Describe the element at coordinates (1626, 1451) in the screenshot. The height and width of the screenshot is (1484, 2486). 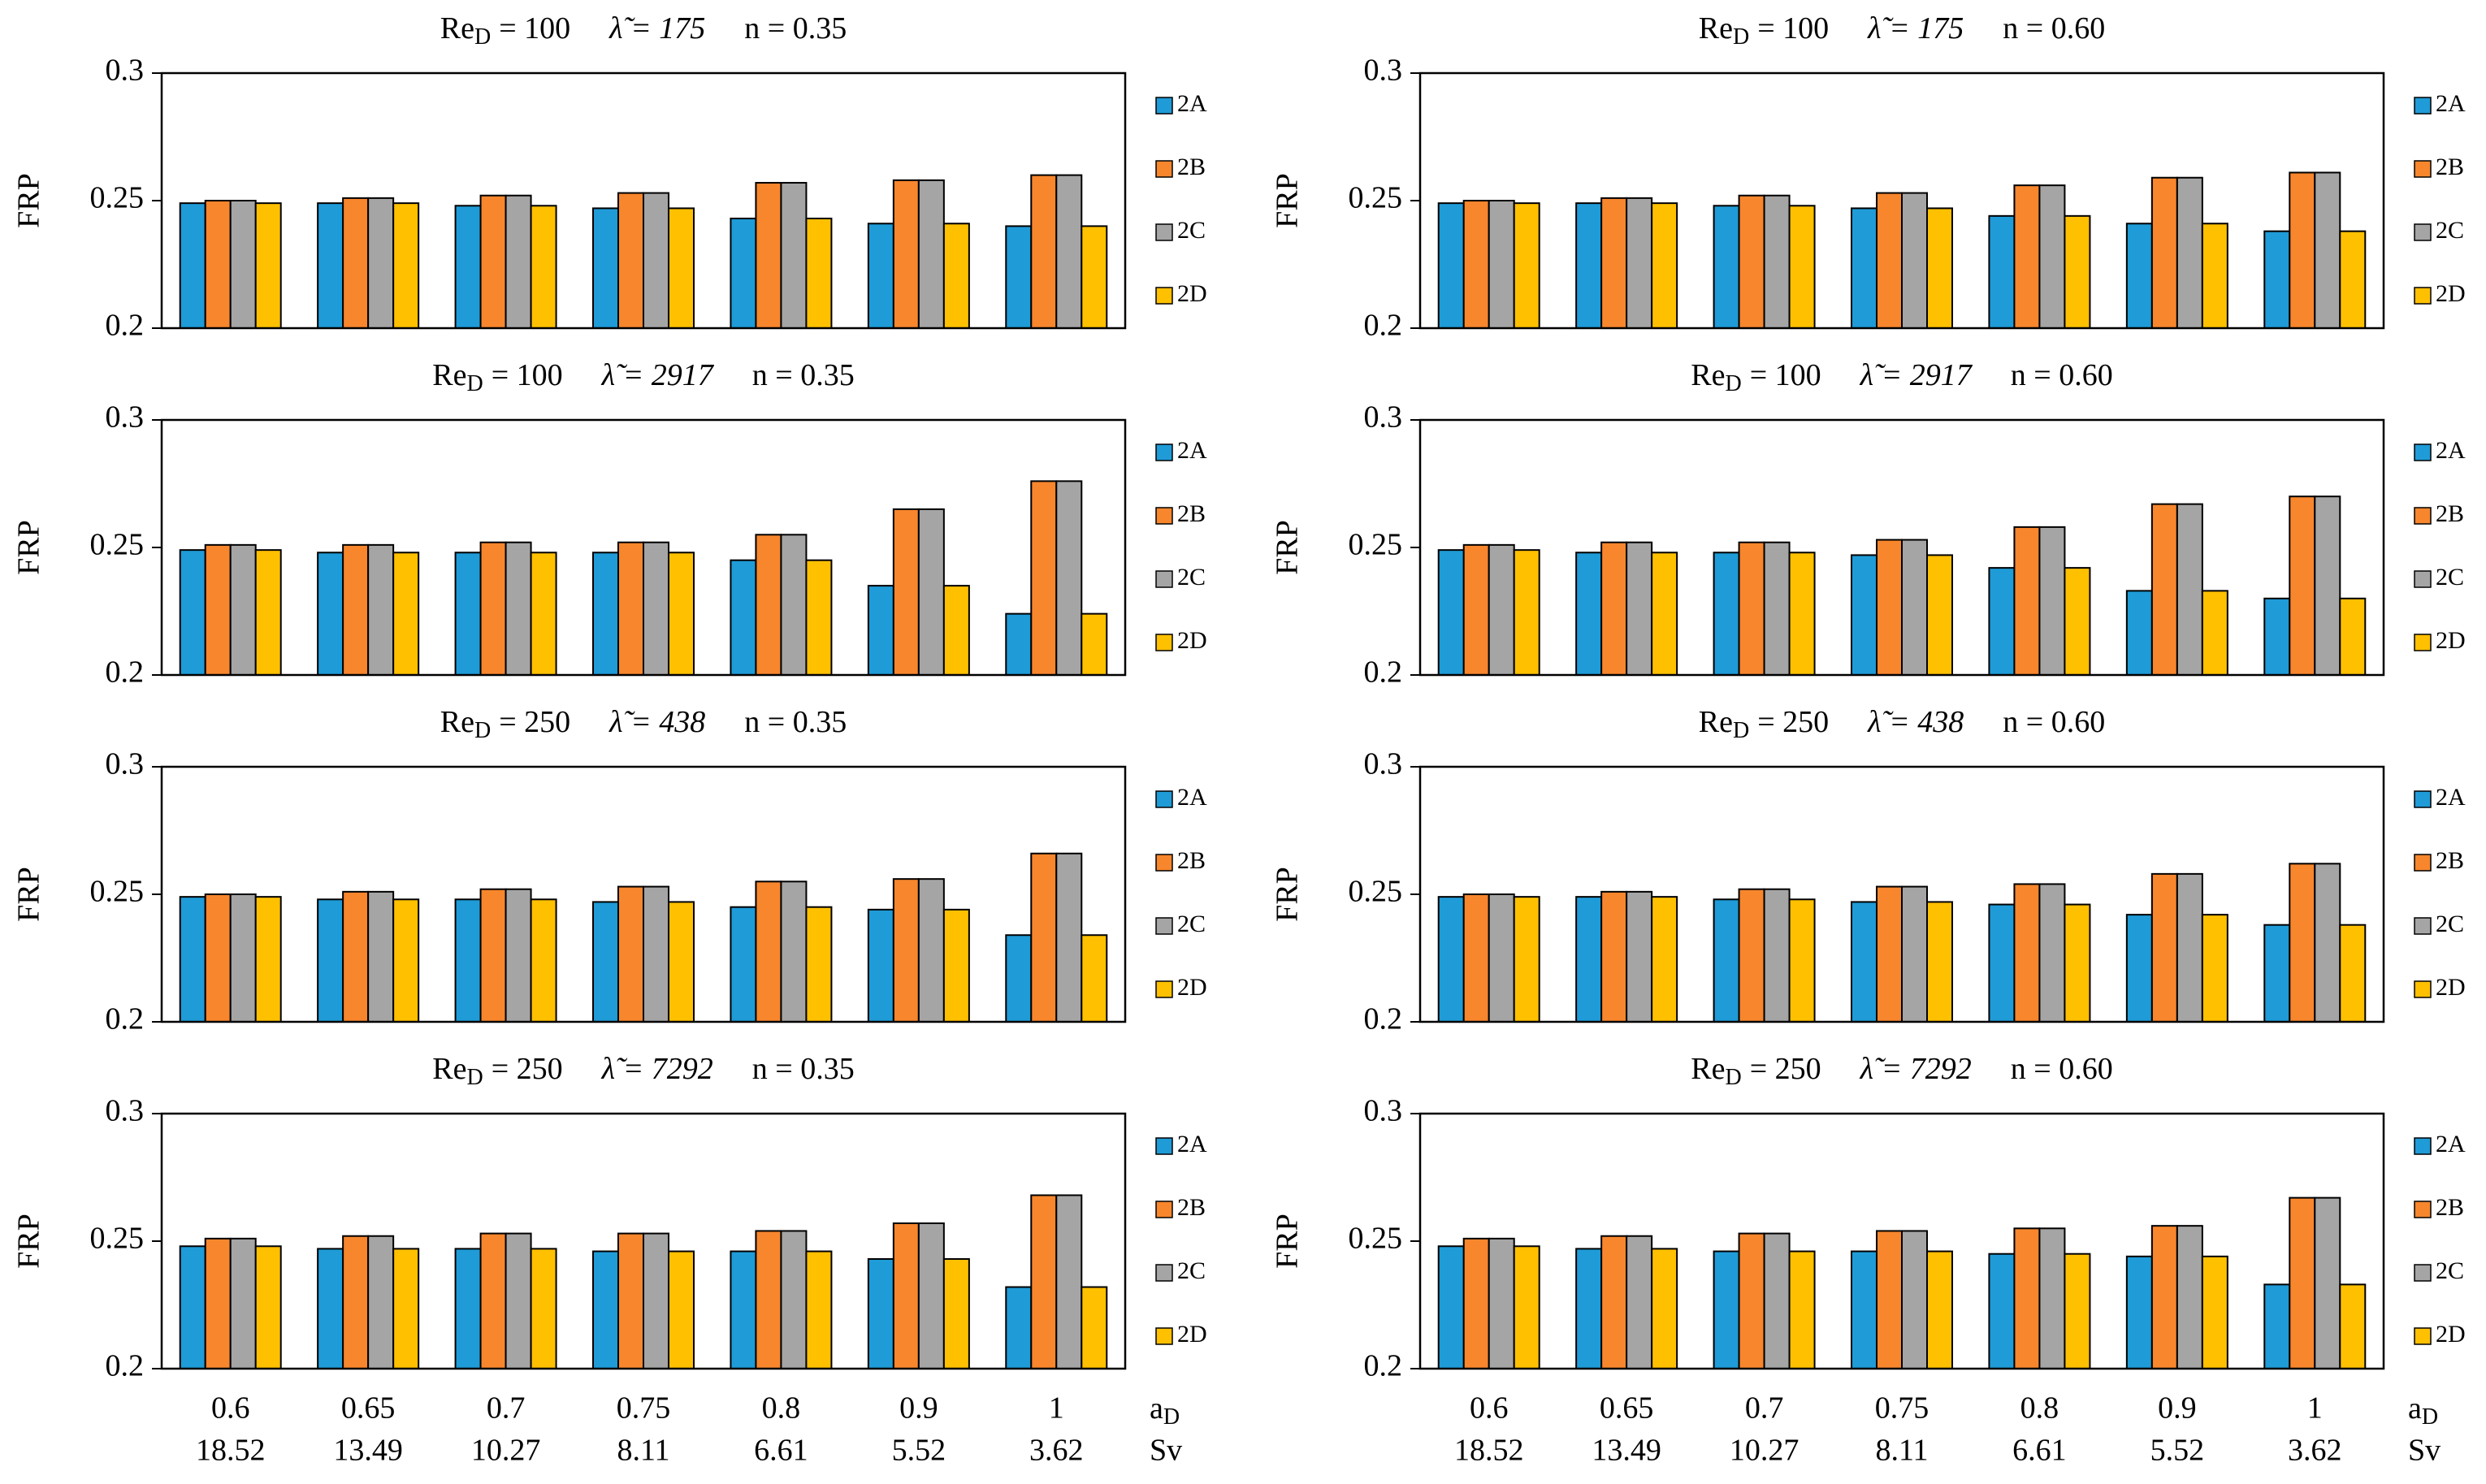
I see `x-tick-label-secondary: 13.49` at that location.